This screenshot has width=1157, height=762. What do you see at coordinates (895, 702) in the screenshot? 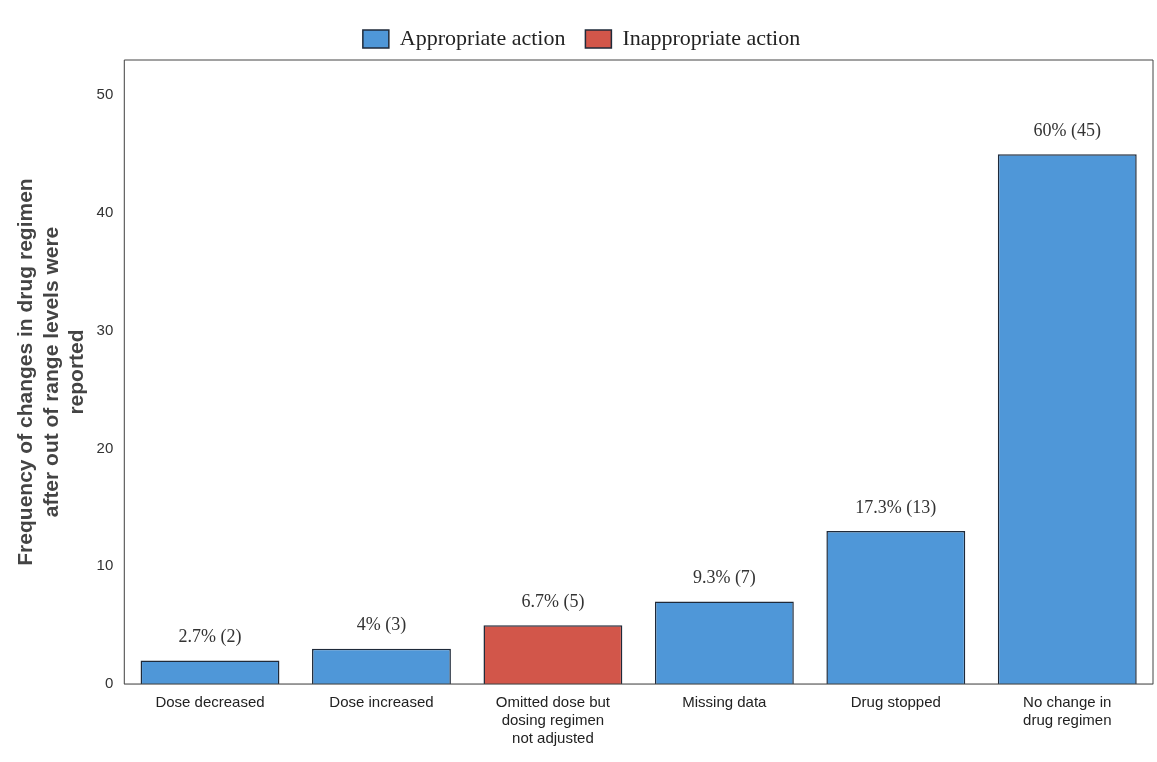
I see `x-tick-label: Drug stopped` at bounding box center [895, 702].